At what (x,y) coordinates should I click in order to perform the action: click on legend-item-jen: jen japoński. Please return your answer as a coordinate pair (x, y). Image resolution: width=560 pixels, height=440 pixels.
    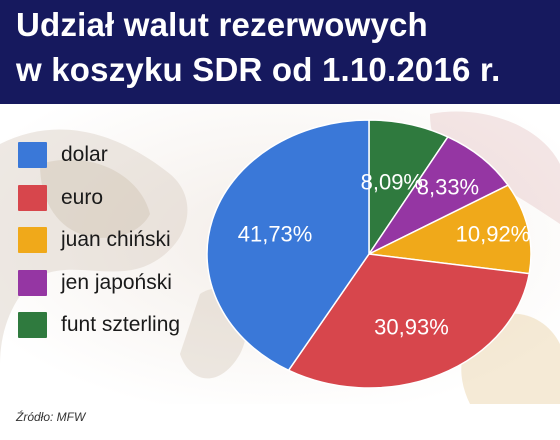
    Looking at the image, I should click on (99, 282).